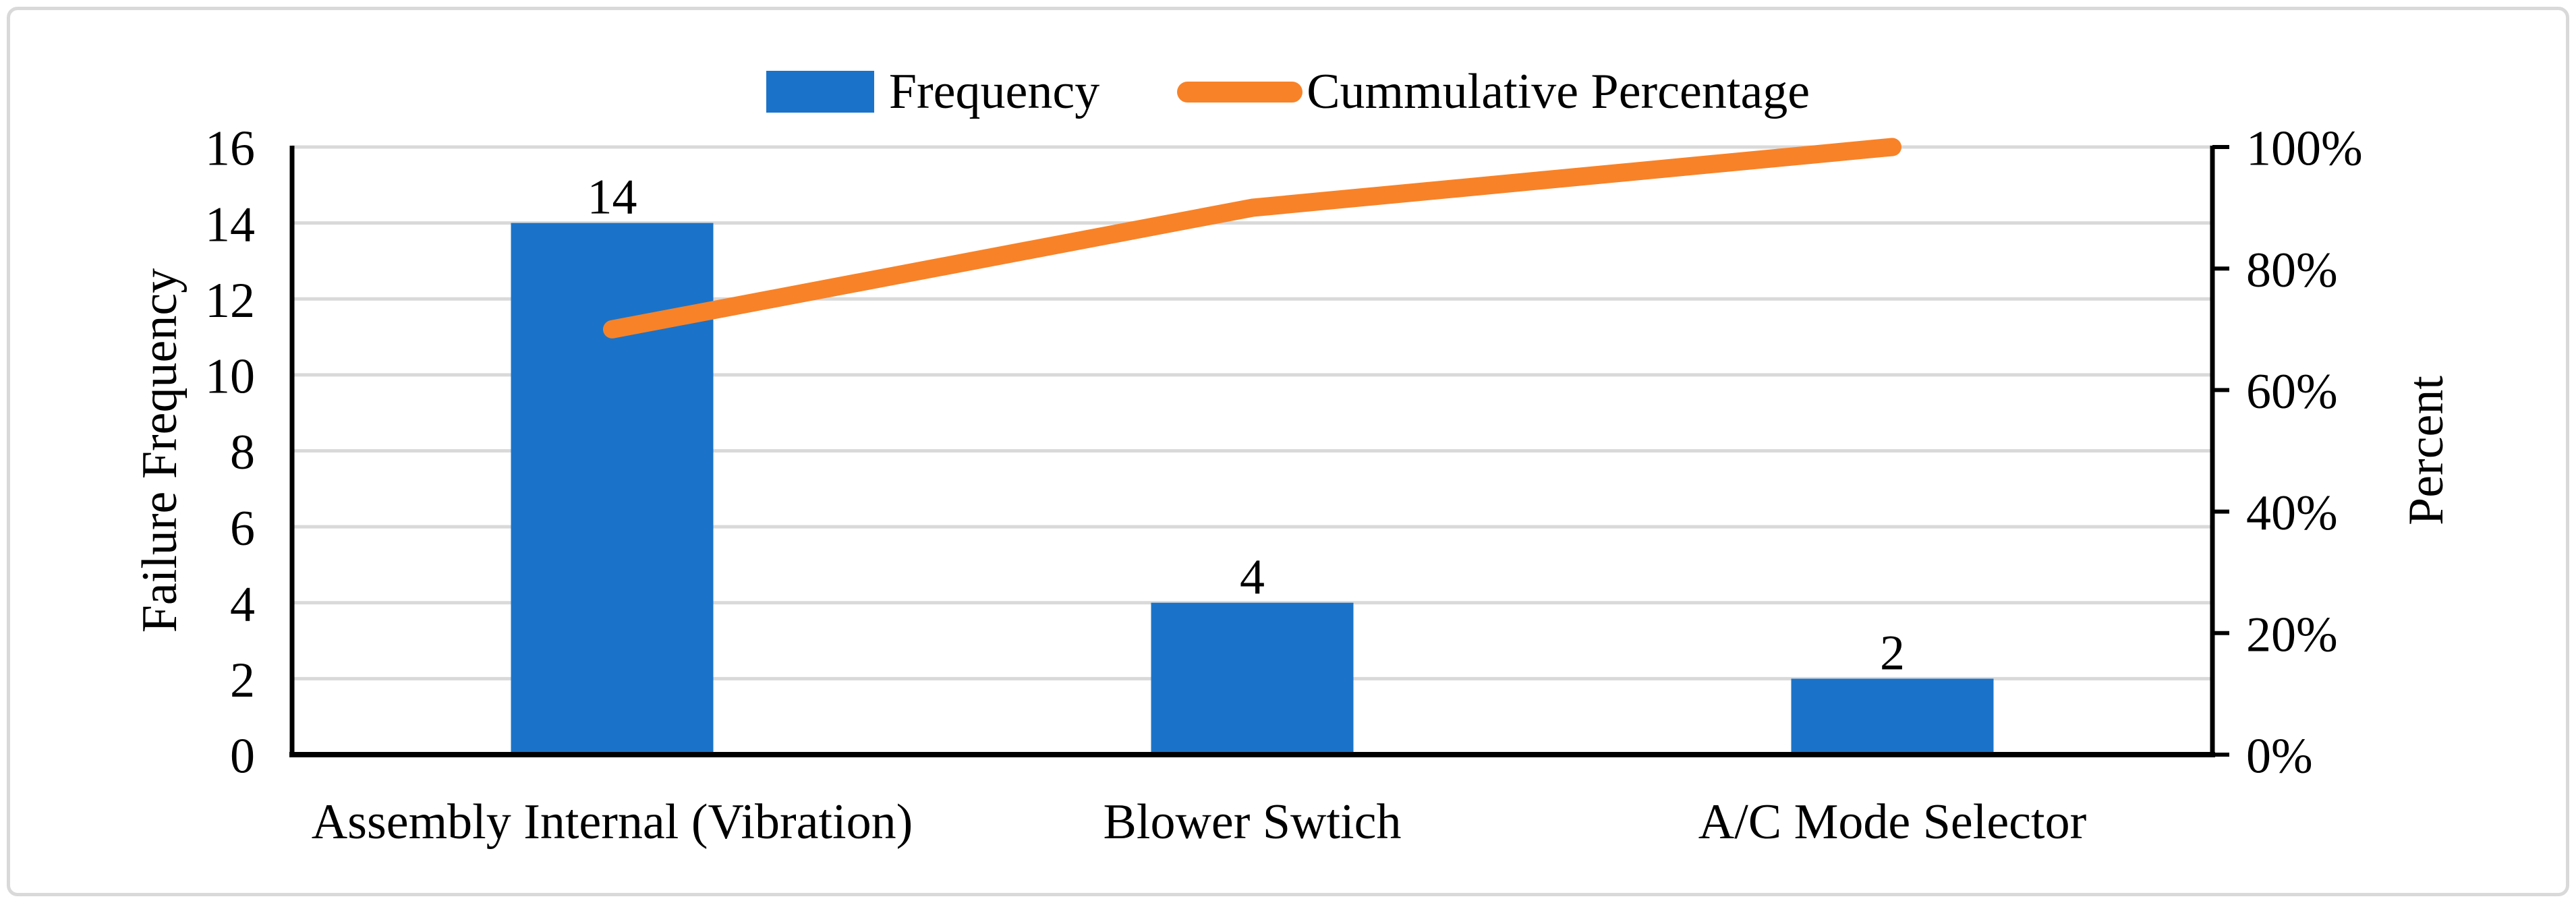 This screenshot has width=2576, height=903. What do you see at coordinates (1253, 822) in the screenshot?
I see `category-label: Blower Swtich` at bounding box center [1253, 822].